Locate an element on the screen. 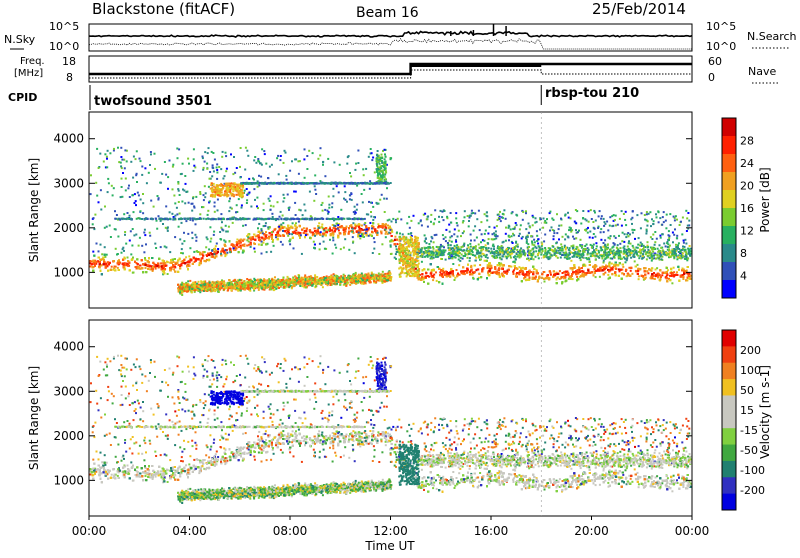 The height and width of the screenshot is (558, 800). cpid-panel: CPID twofsound 3501 rbsp-tou 210 is located at coordinates (323, 97).